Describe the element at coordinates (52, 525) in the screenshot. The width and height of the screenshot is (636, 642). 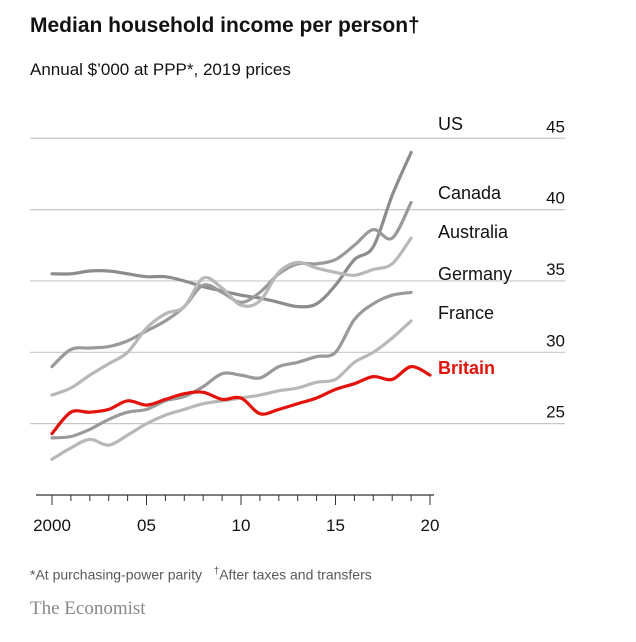
I see `x-tick-label-2000: 2000` at that location.